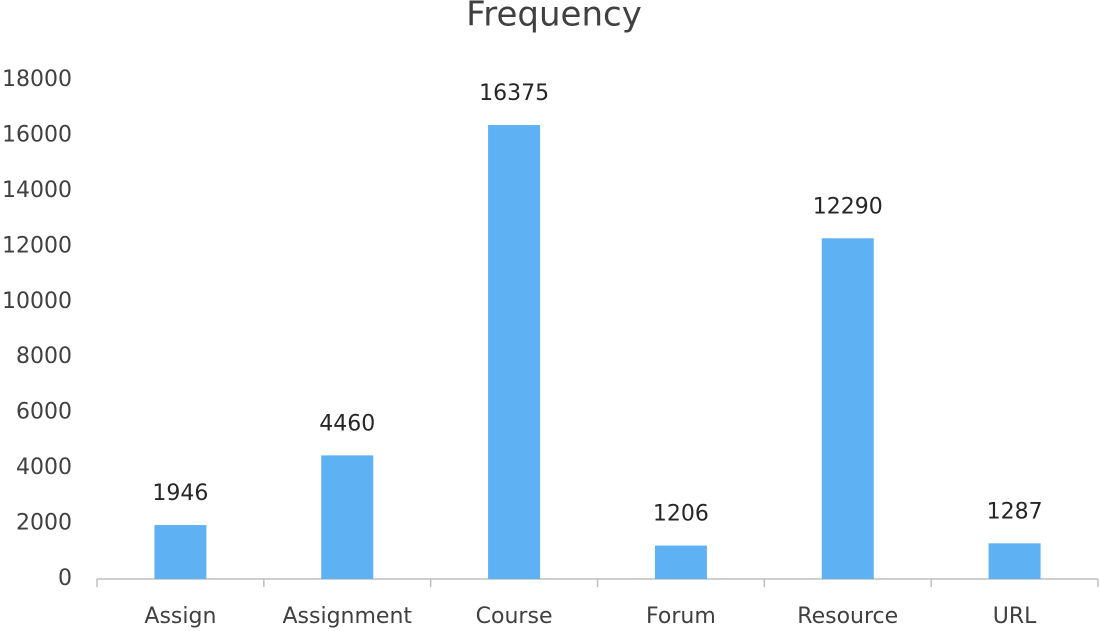 This screenshot has height=631, width=1100. Describe the element at coordinates (65, 578) in the screenshot. I see `y-tick-label: 0` at that location.